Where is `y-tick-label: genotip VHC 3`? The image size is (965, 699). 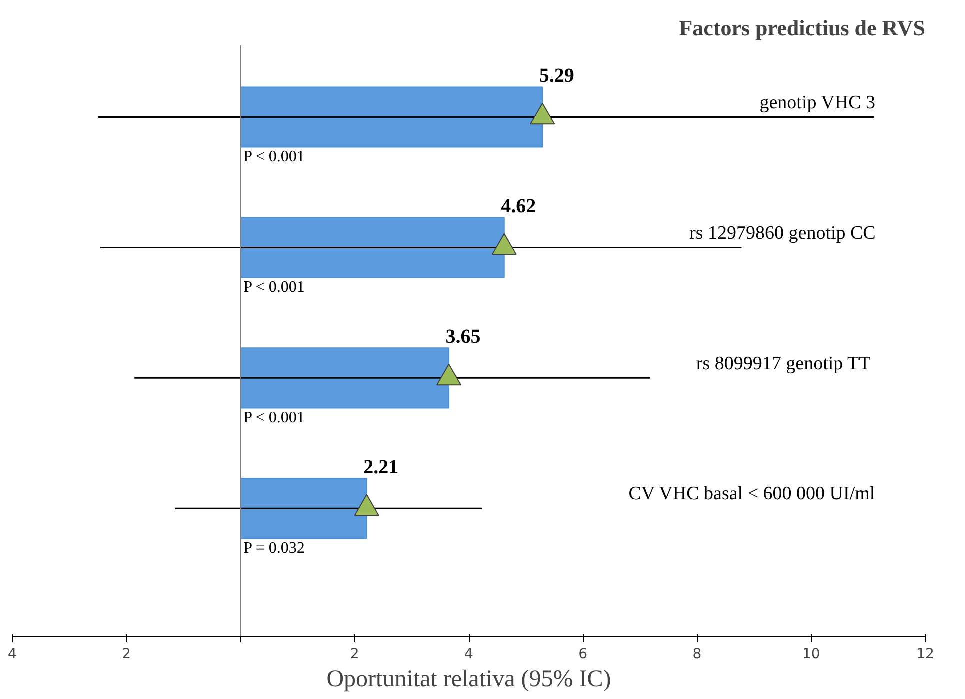 y-tick-label: genotip VHC 3 is located at coordinates (818, 103).